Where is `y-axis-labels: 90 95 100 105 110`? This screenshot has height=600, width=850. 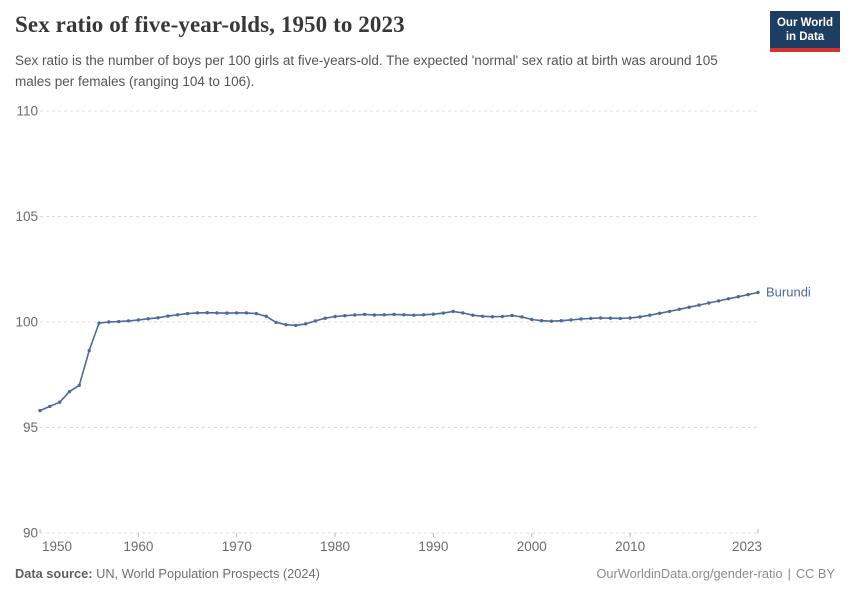 y-axis-labels: 90 95 100 105 110 is located at coordinates (26, 322).